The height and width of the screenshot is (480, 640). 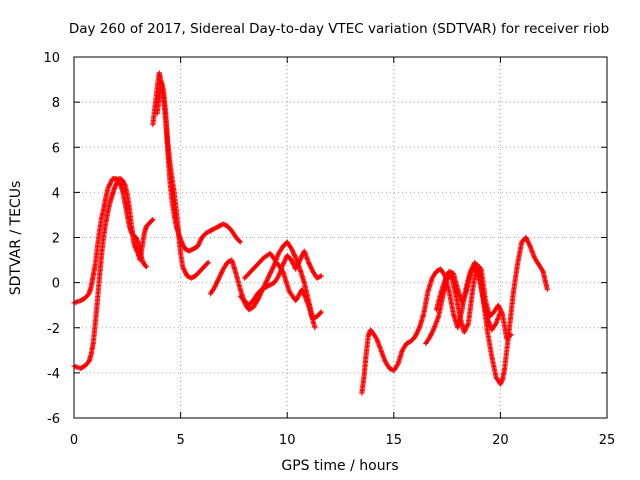 I want to click on series-track-h, so click(x=454, y=315).